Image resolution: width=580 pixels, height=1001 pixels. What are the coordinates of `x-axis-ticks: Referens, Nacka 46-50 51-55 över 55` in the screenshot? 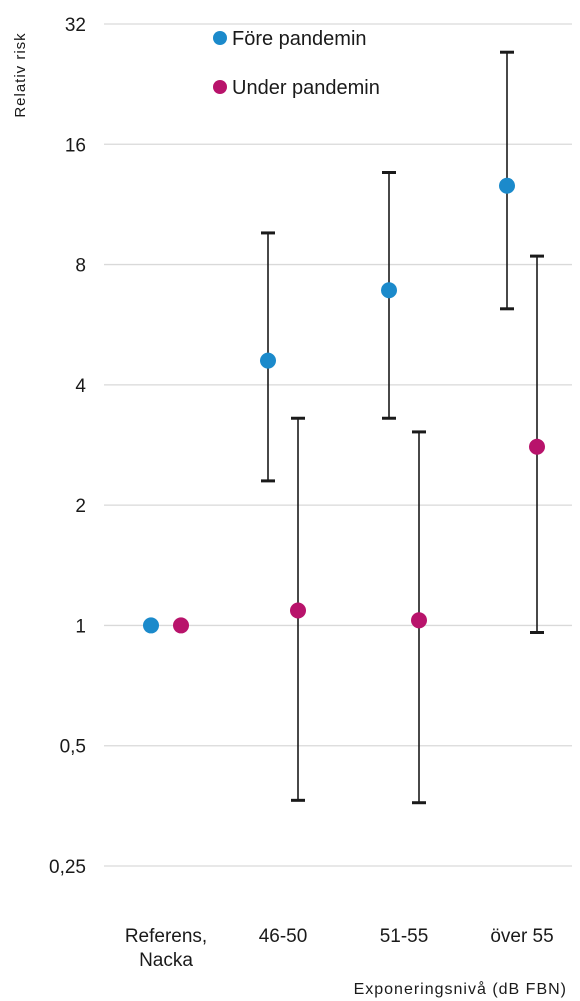 It's located at (339, 948).